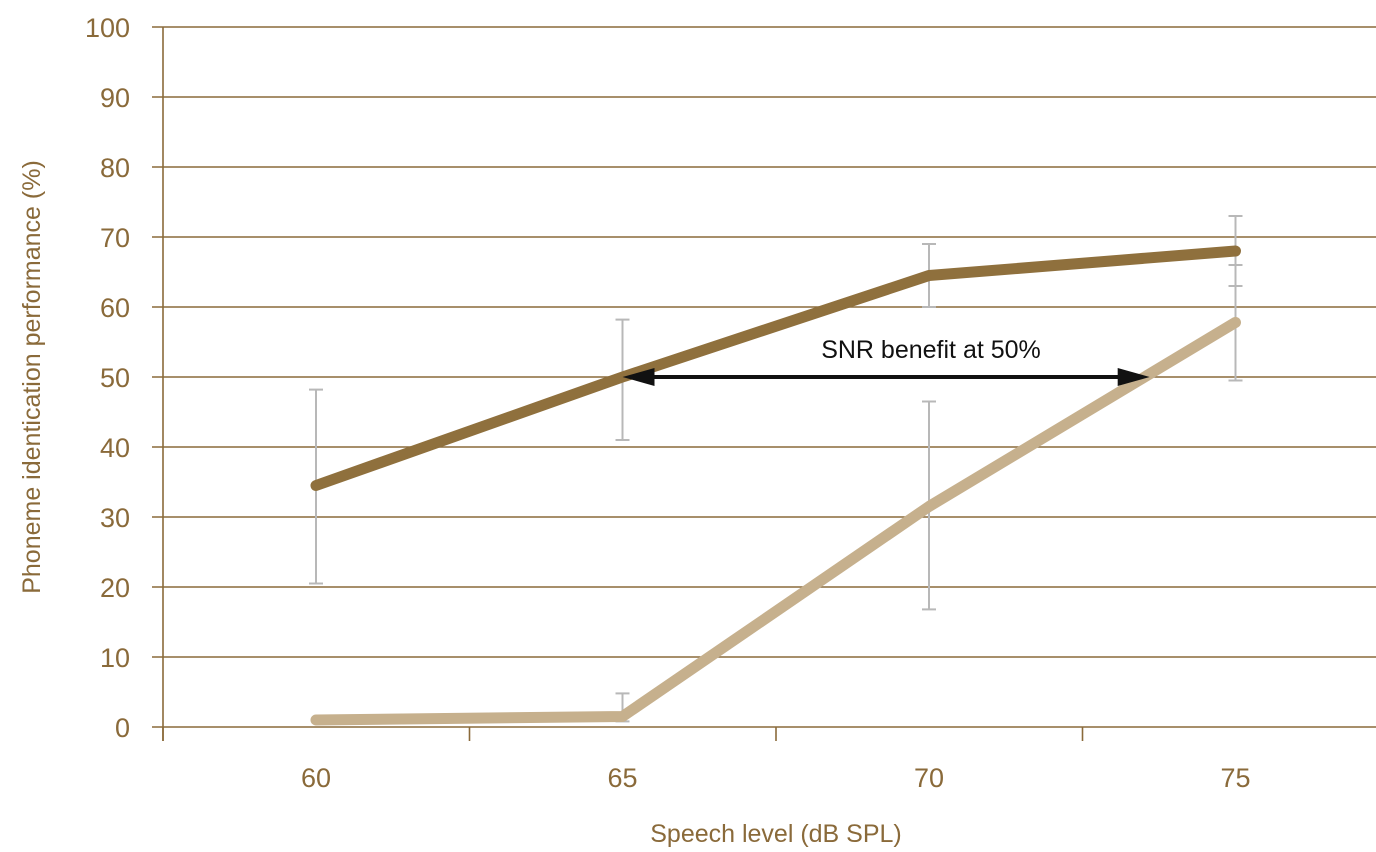 The height and width of the screenshot is (852, 1376). I want to click on y-tick-label-40: 40, so click(115, 448).